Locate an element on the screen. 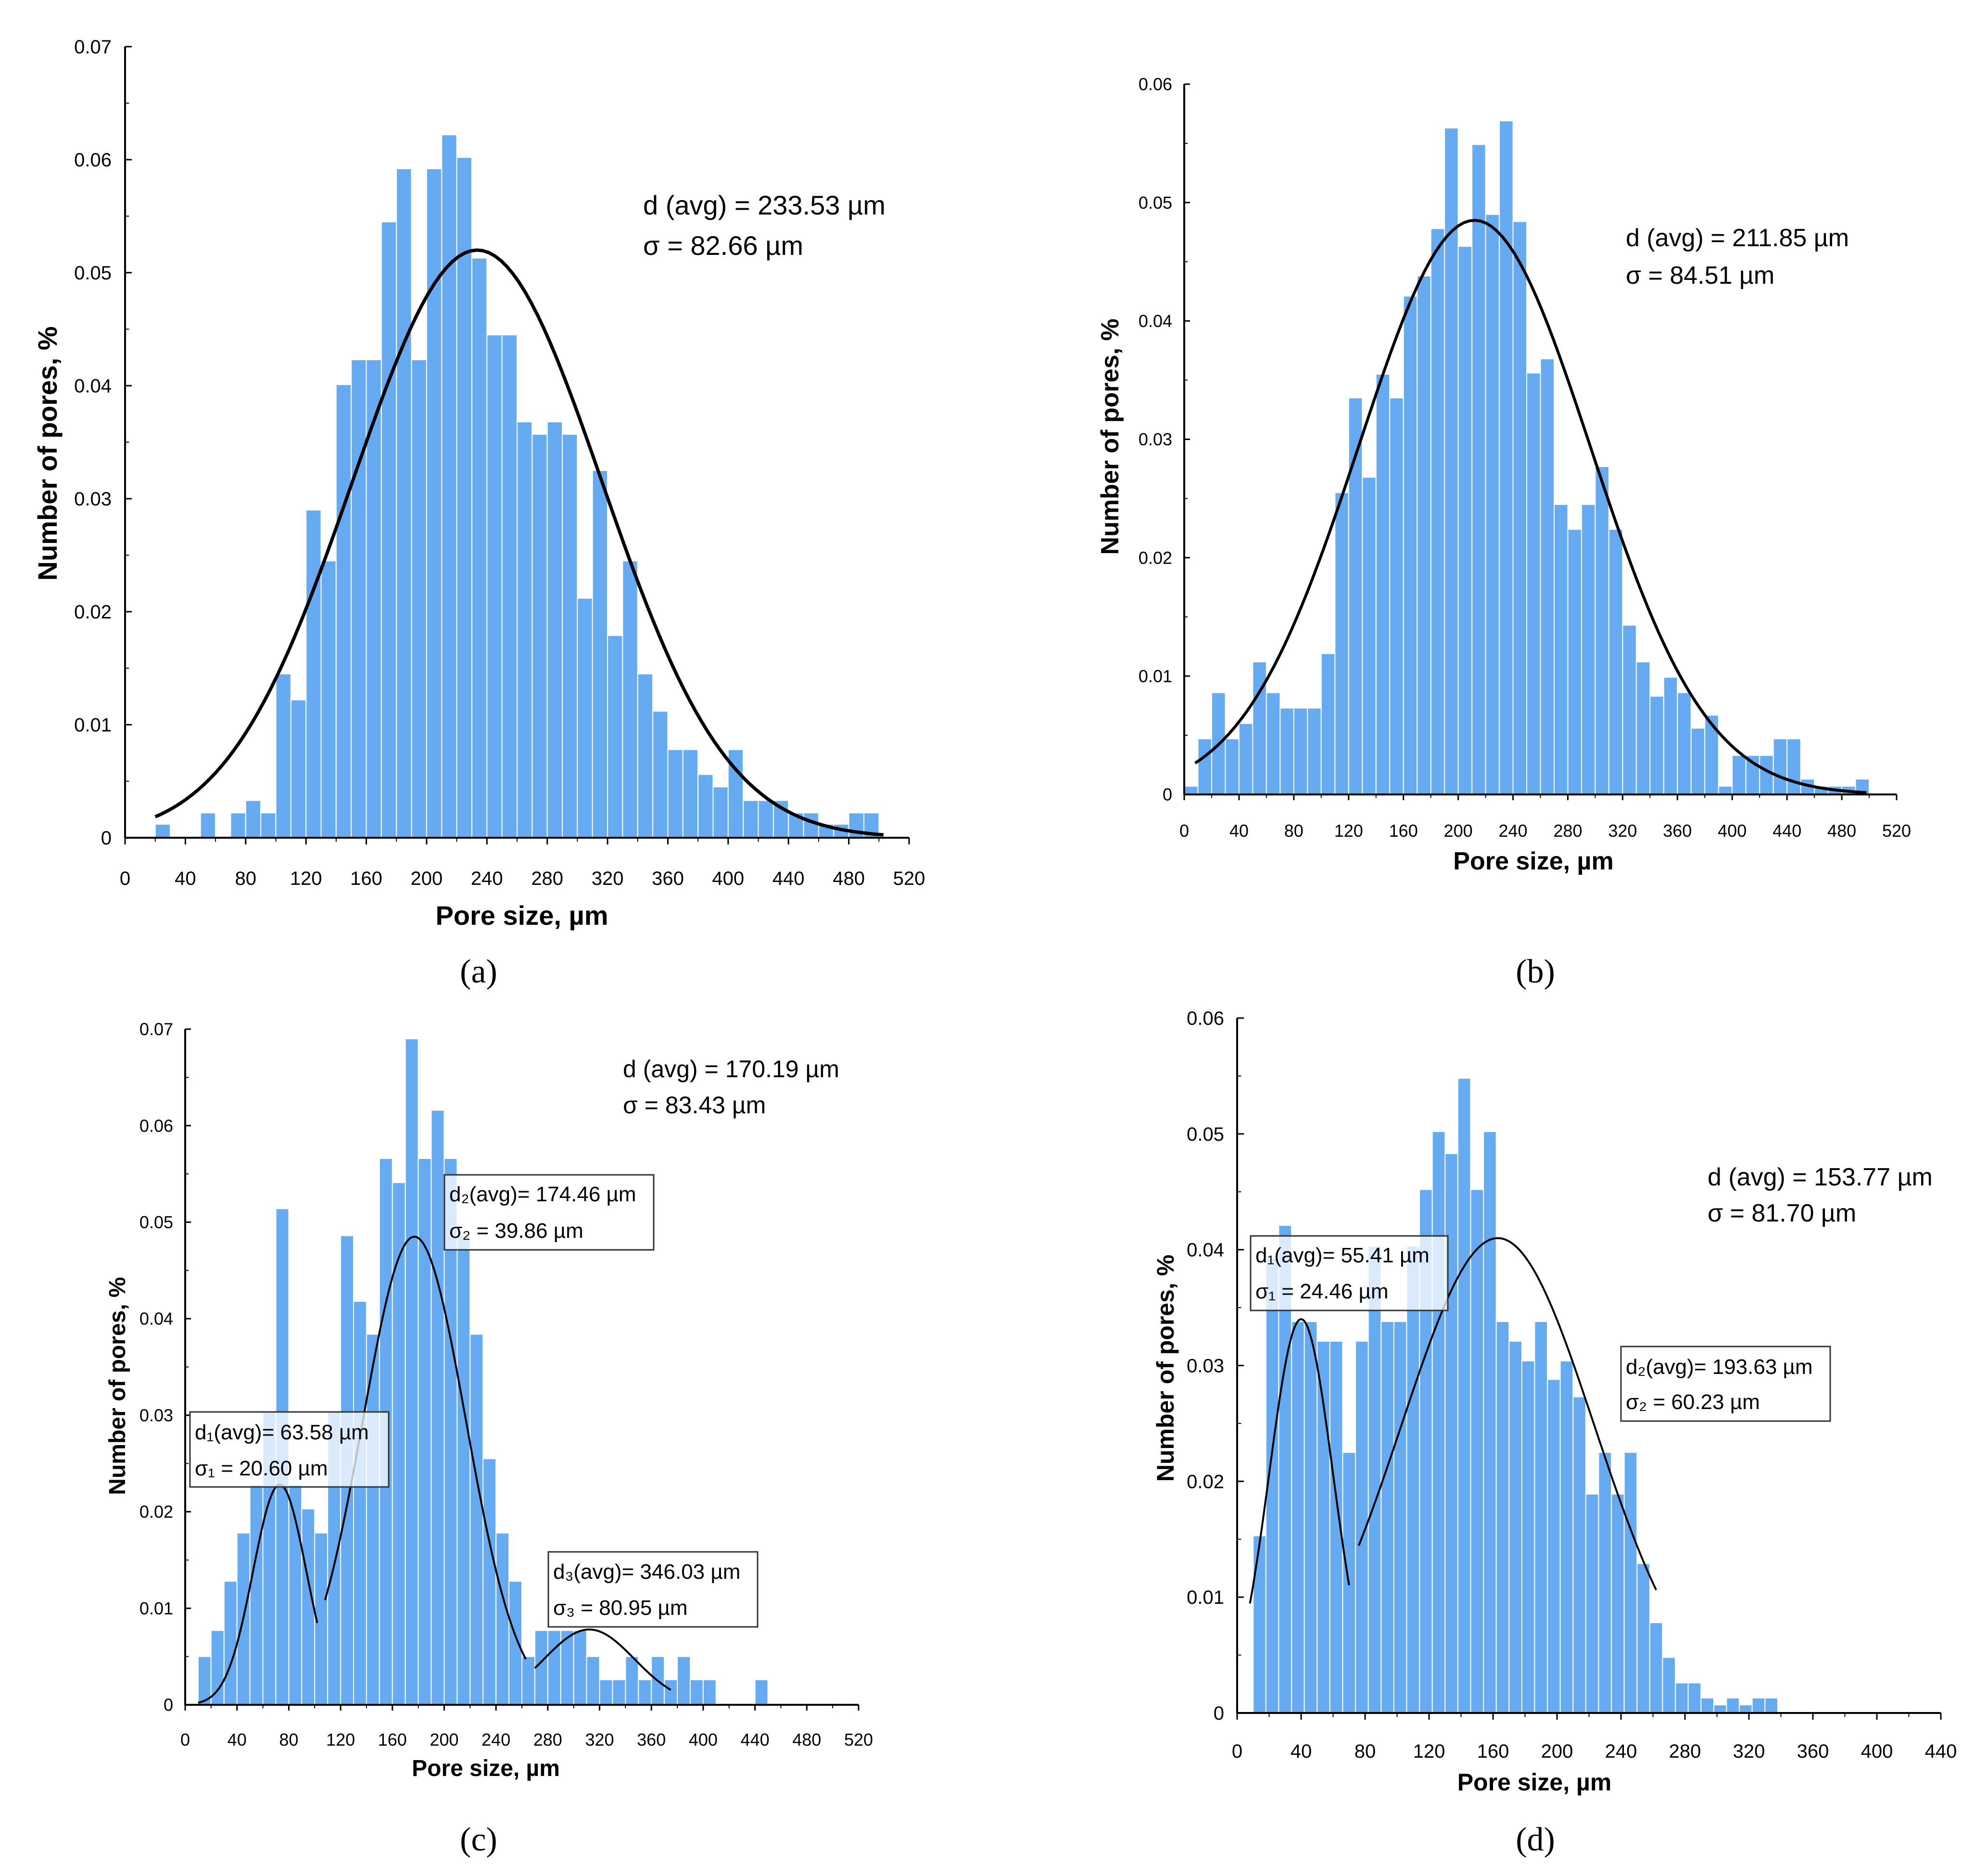 The height and width of the screenshot is (1876, 1975). x-tick-label: 440 is located at coordinates (789, 879).